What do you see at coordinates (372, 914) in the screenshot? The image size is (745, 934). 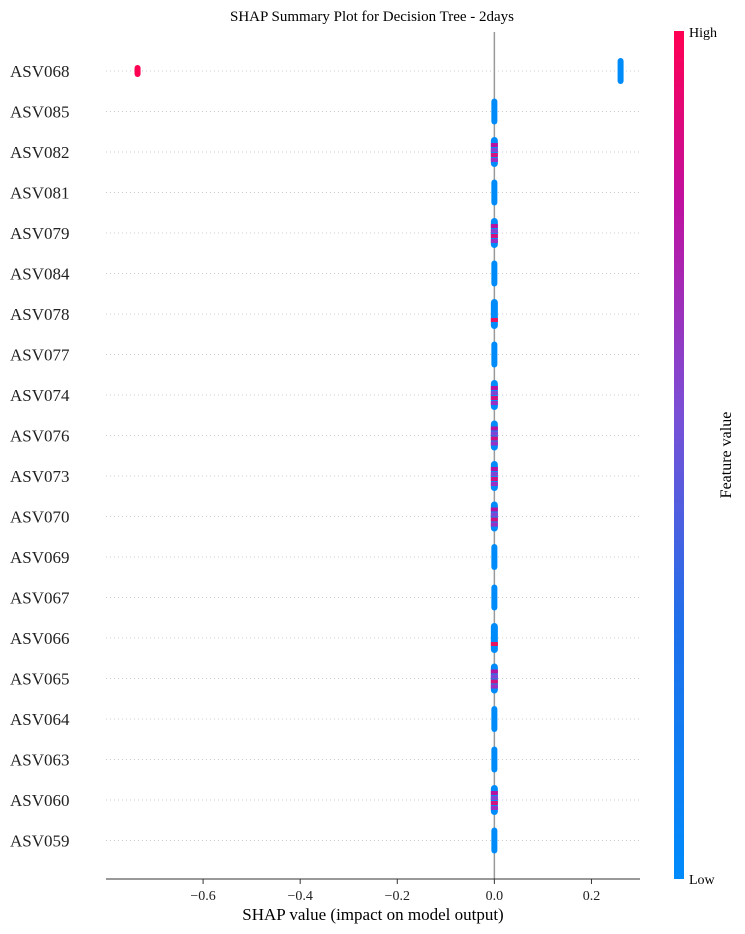 I see `x-axis-label: SHAP value (impact on model output)` at bounding box center [372, 914].